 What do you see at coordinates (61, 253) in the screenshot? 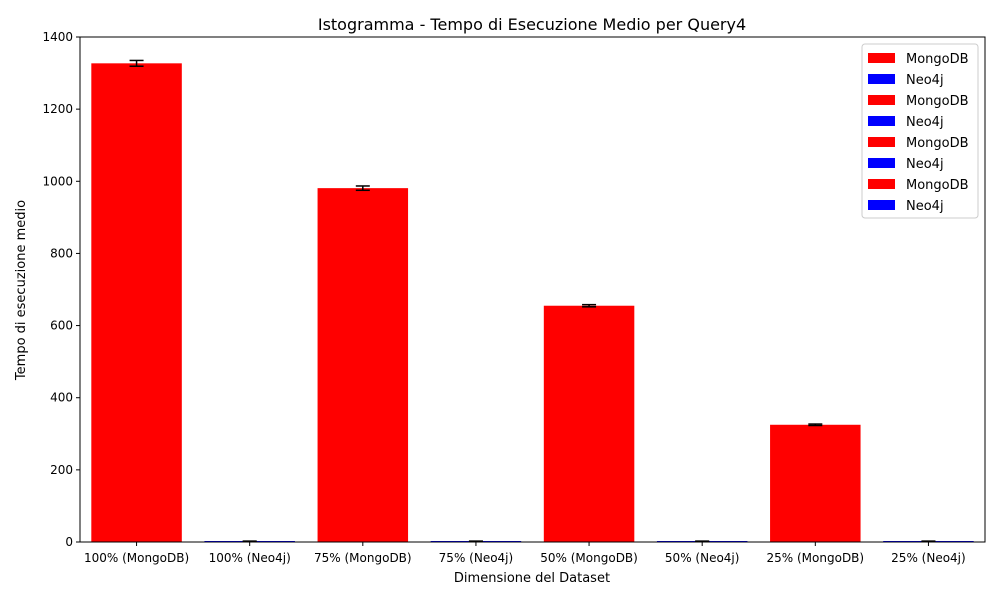
I see `y-tick-label: 800` at bounding box center [61, 253].